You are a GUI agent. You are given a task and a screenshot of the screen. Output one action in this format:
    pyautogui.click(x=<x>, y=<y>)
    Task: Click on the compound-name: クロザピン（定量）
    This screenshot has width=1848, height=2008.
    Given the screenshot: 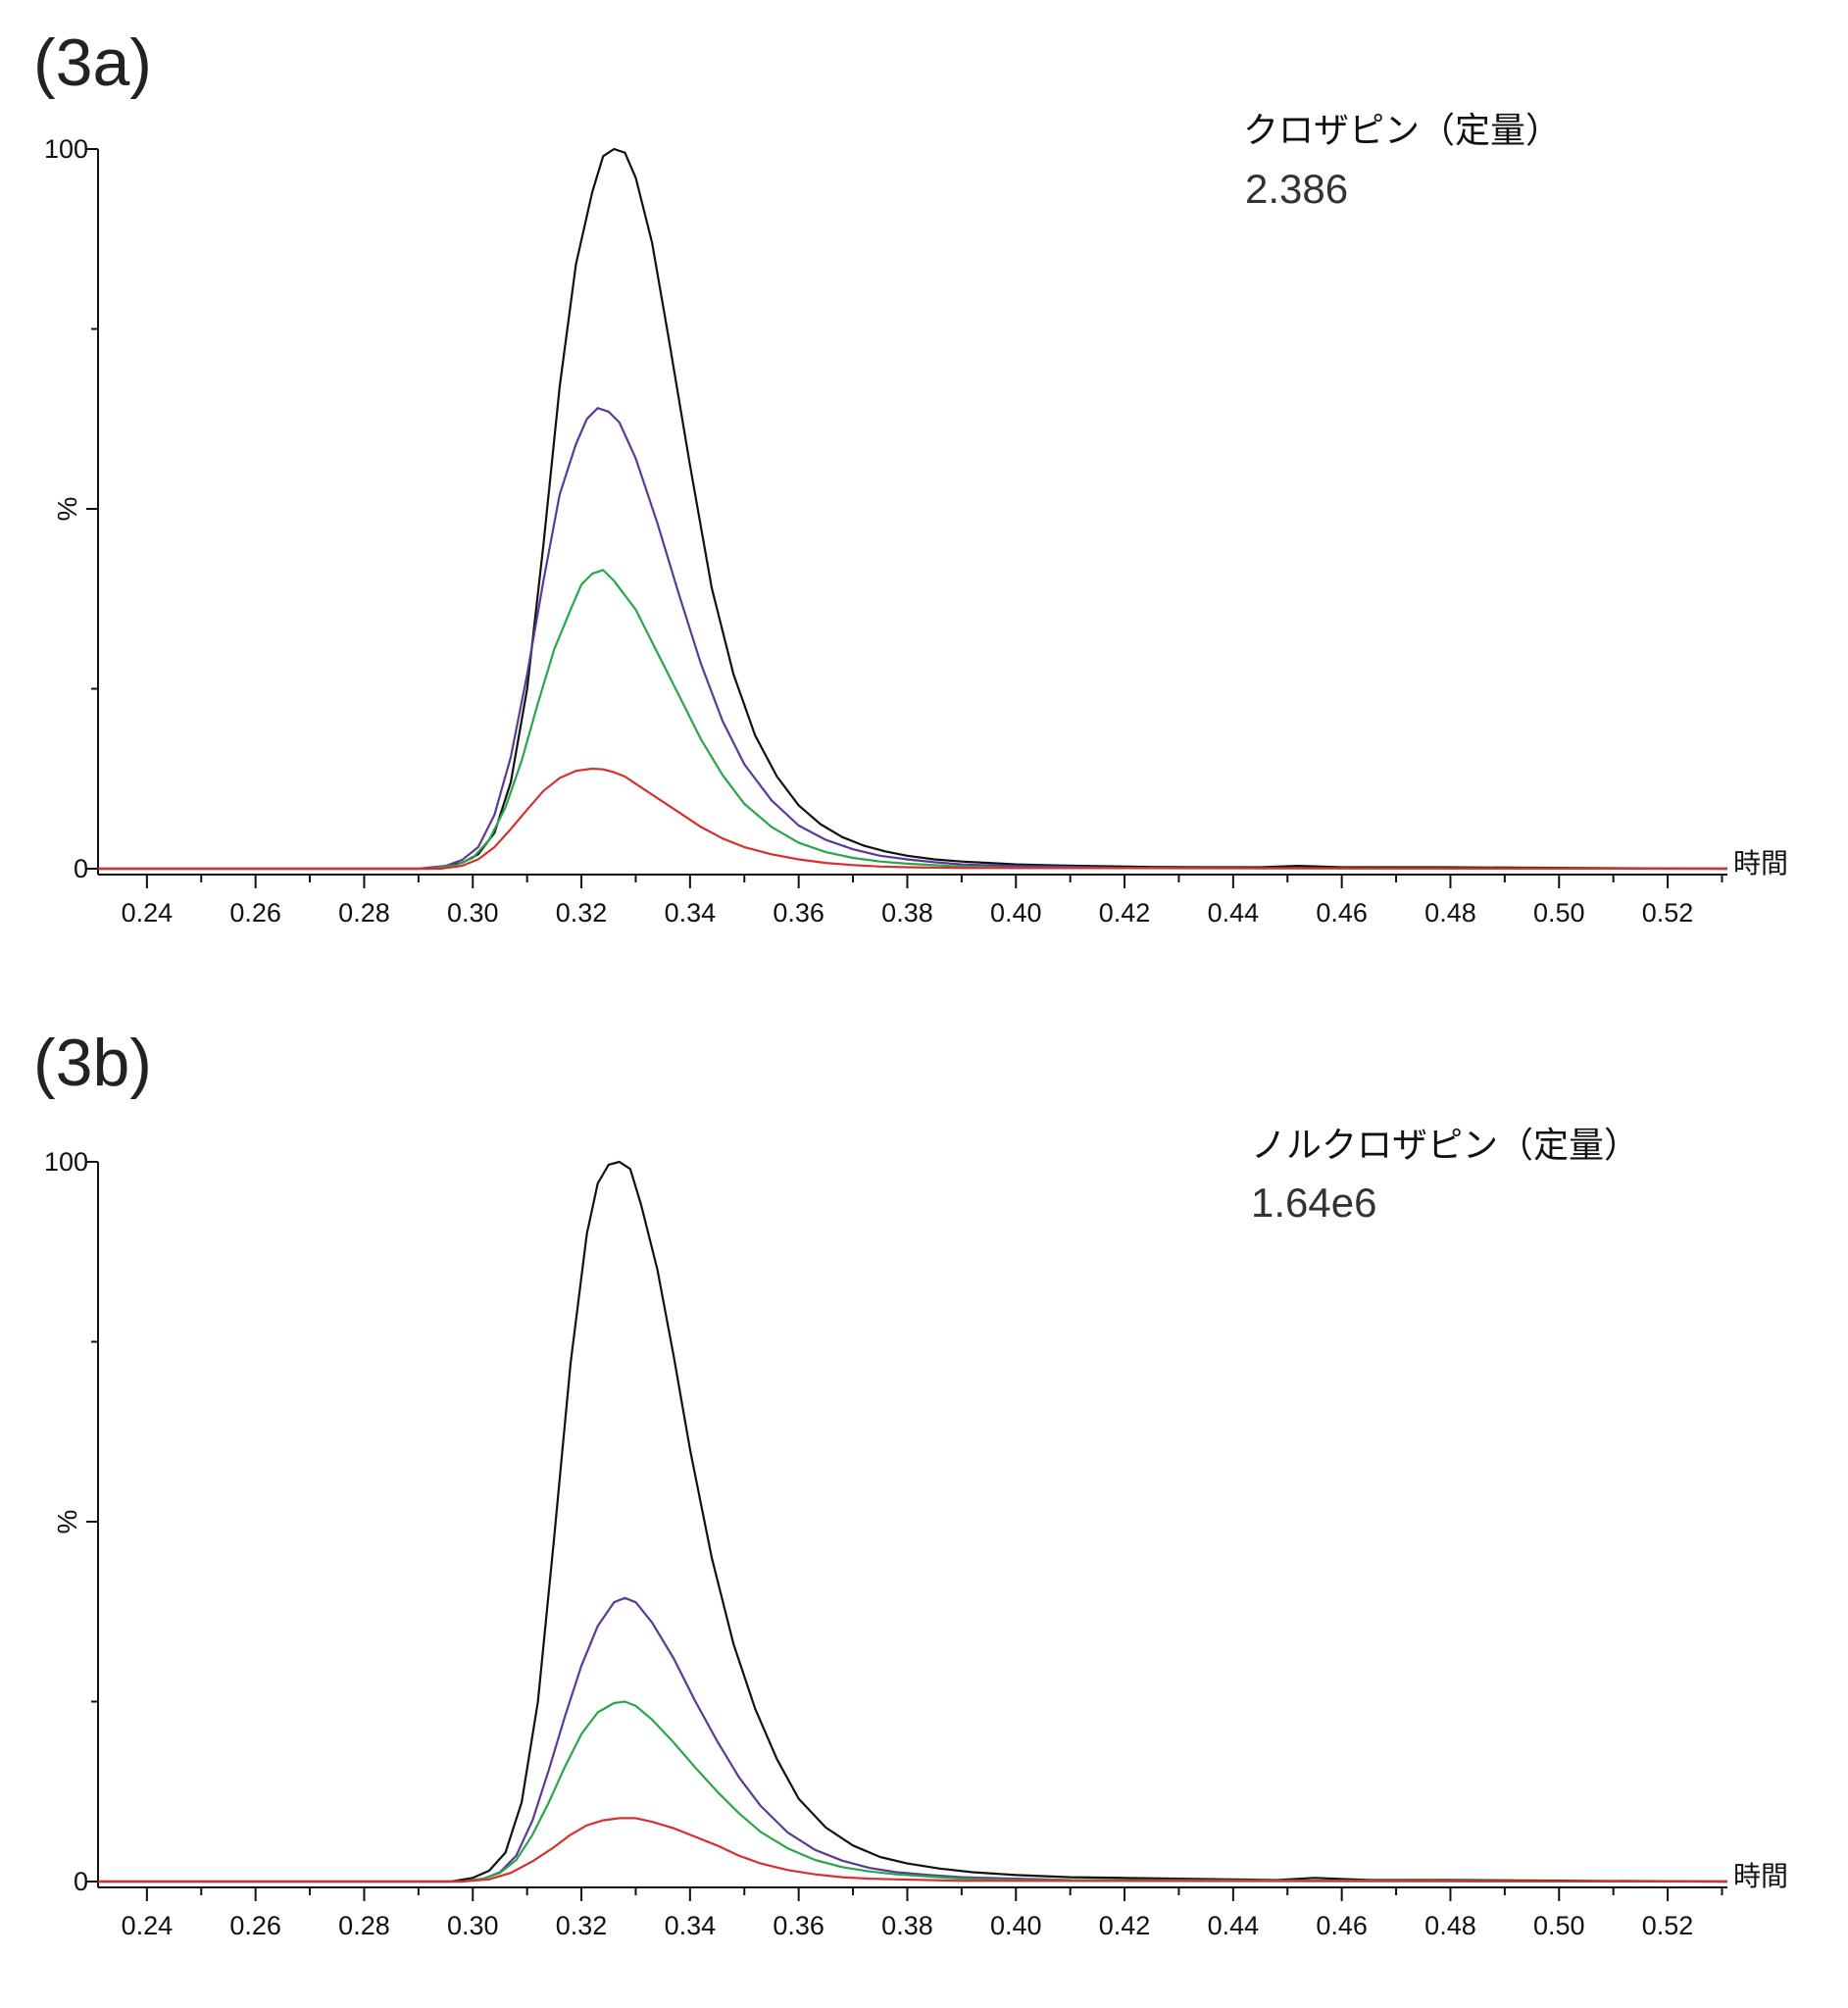 What is the action you would take?
    pyautogui.click(x=1402, y=130)
    